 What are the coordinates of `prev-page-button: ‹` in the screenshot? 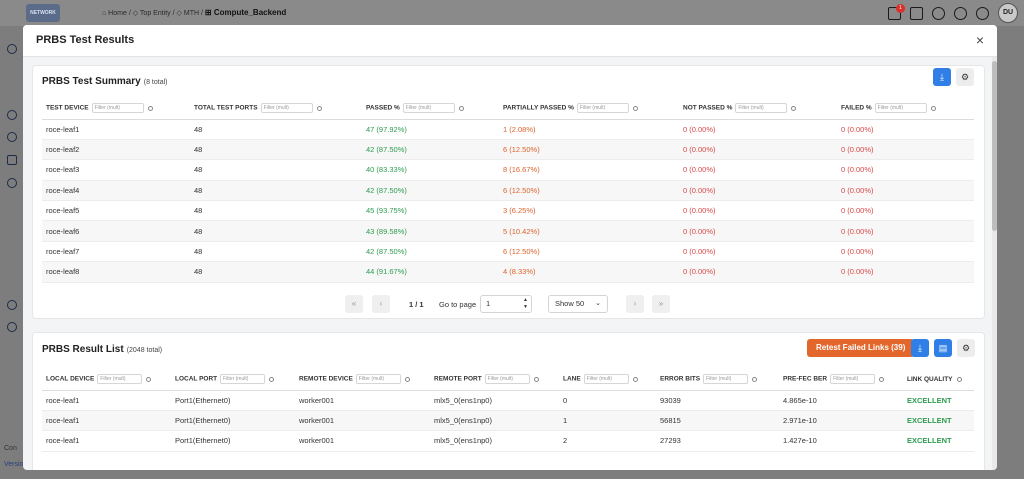 It's located at (381, 304).